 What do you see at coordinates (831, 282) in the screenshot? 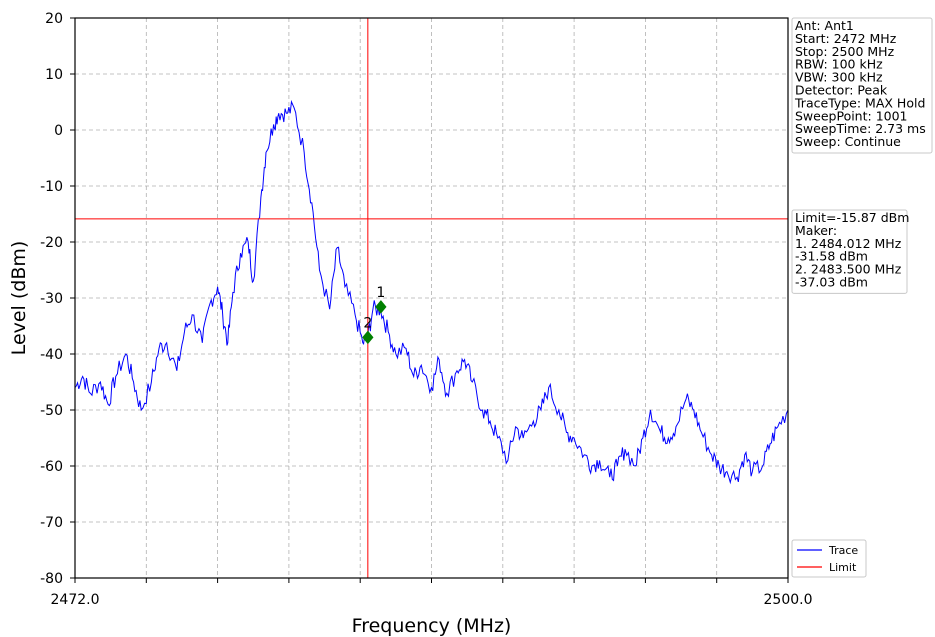
I see `limit-box-line: -37.03 dBm` at bounding box center [831, 282].